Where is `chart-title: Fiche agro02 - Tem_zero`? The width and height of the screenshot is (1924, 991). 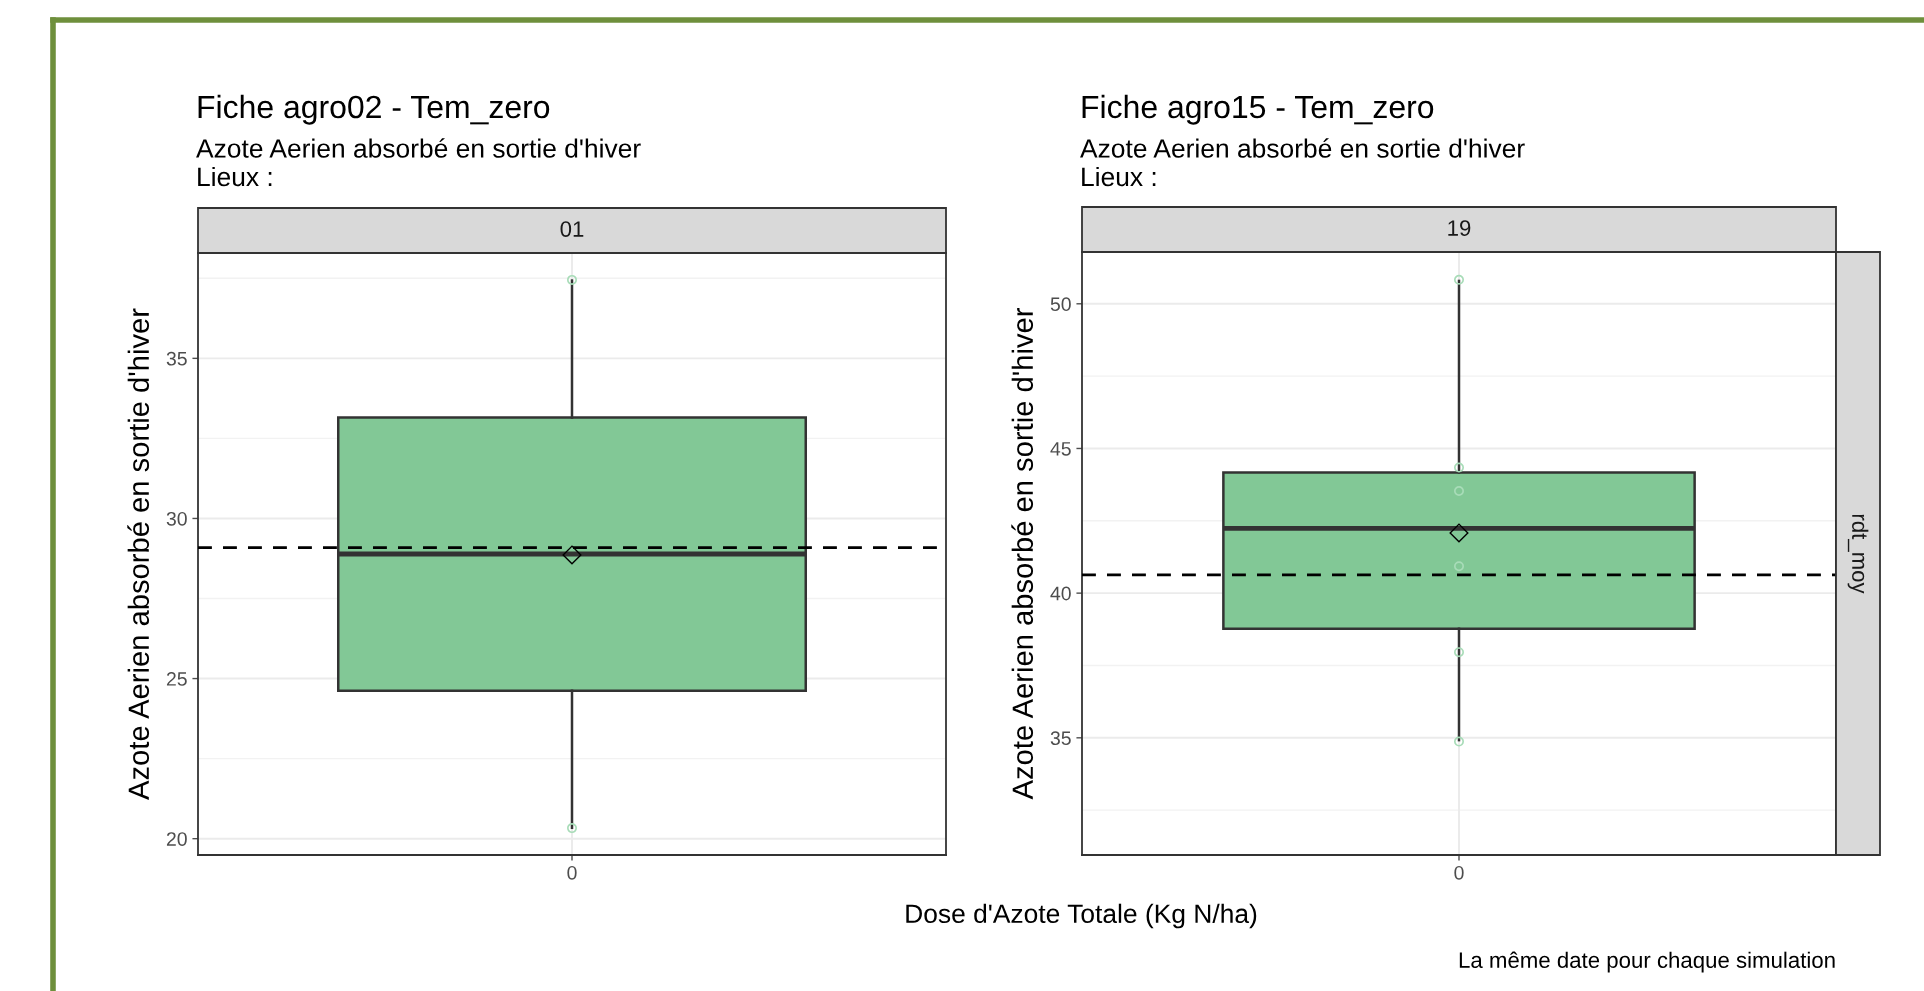
chart-title: Fiche agro02 - Tem_zero is located at coordinates (374, 109).